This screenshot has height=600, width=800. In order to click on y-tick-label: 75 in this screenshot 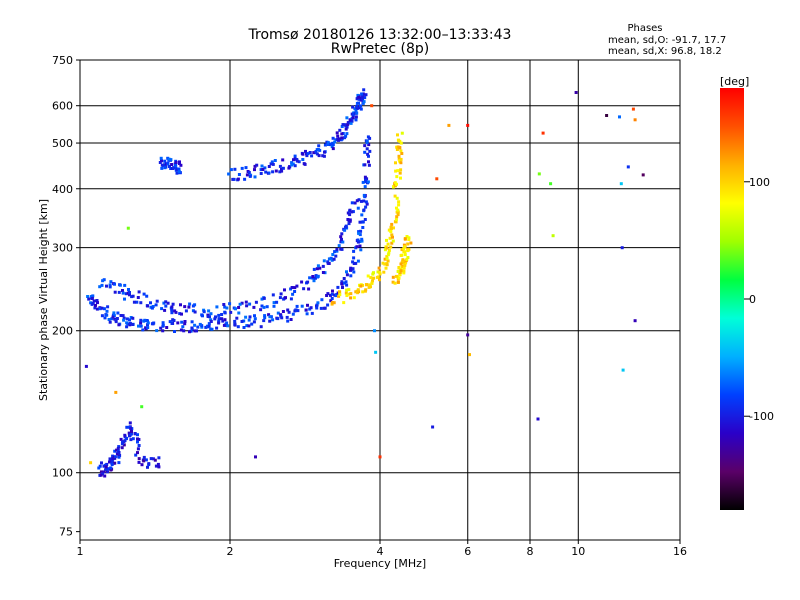, I will do `click(66, 532)`.